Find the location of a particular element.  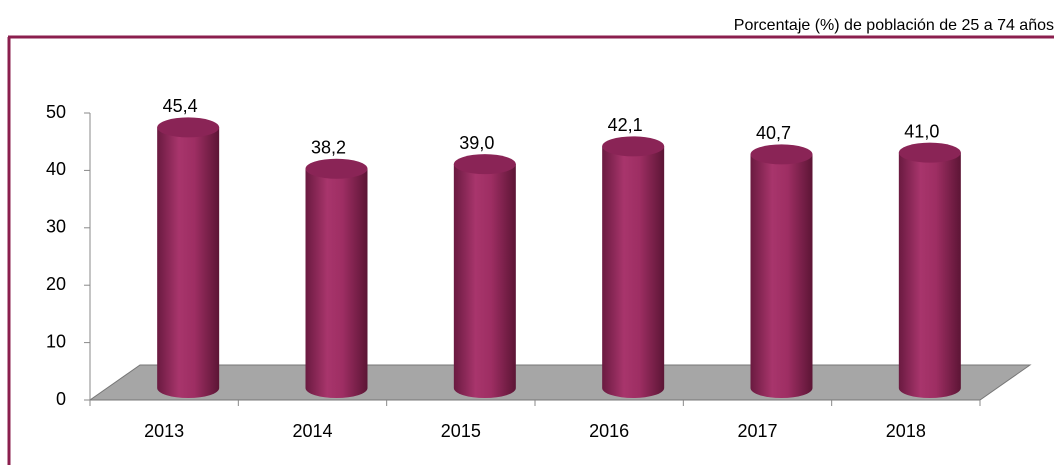

value-label: 40,7 is located at coordinates (773, 133).